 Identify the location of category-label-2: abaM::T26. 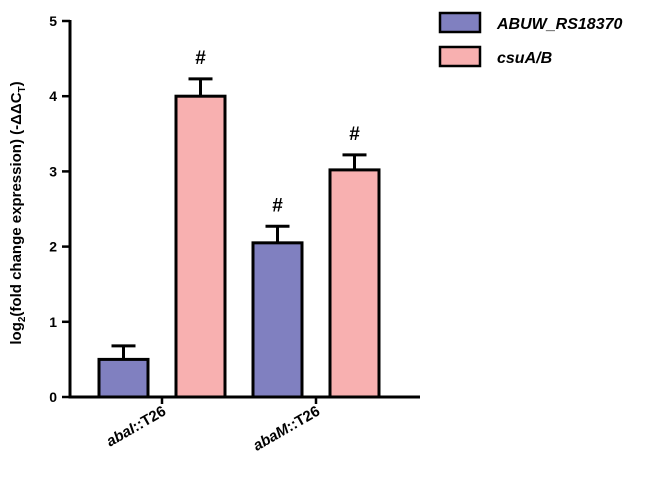
(286, 429).